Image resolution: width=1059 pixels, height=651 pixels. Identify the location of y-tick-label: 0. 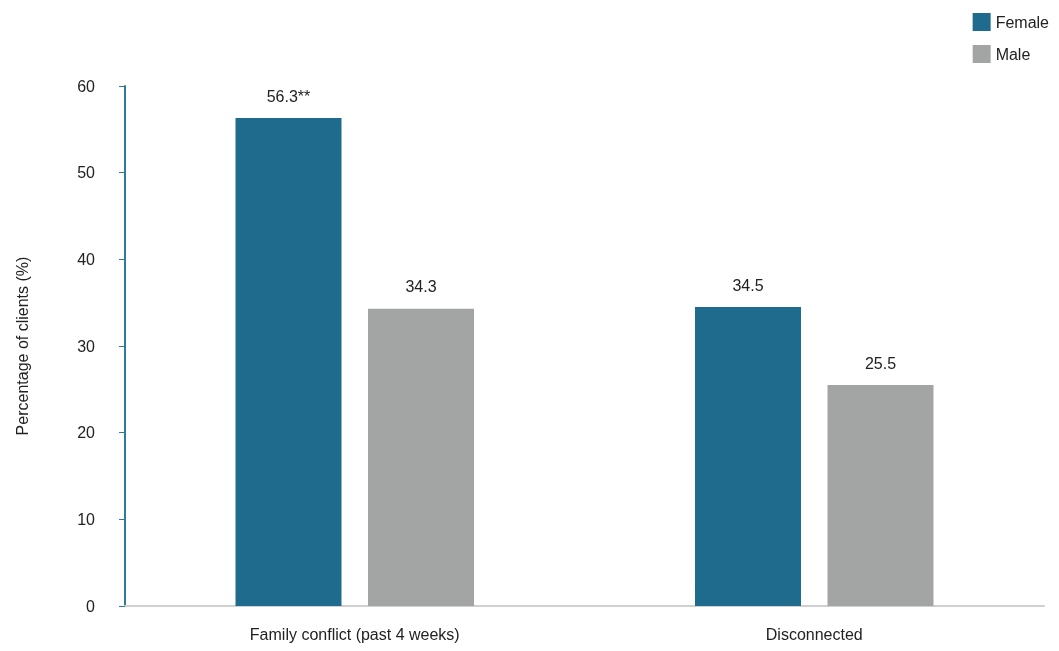
(91, 606).